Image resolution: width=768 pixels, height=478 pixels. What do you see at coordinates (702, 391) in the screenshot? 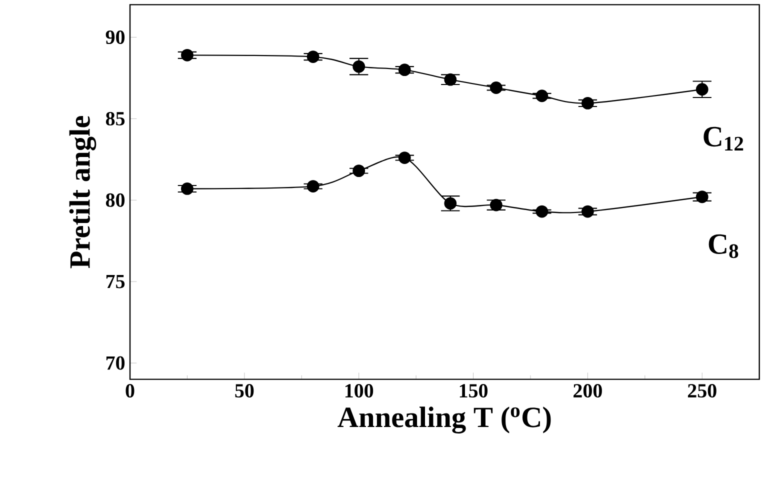
I see `x-tick-label: 250` at bounding box center [702, 391].